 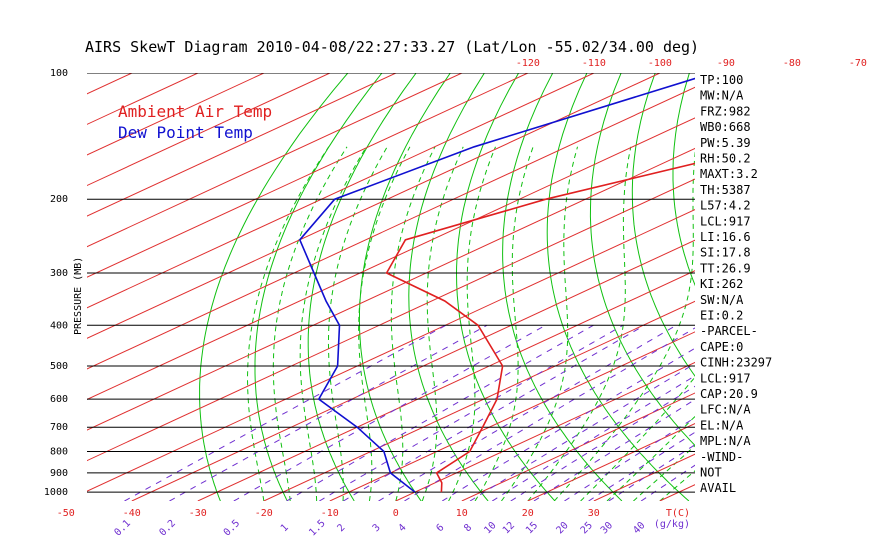 What do you see at coordinates (396, 513) in the screenshot?
I see `bottom-temp-tick-label: 0` at bounding box center [396, 513].